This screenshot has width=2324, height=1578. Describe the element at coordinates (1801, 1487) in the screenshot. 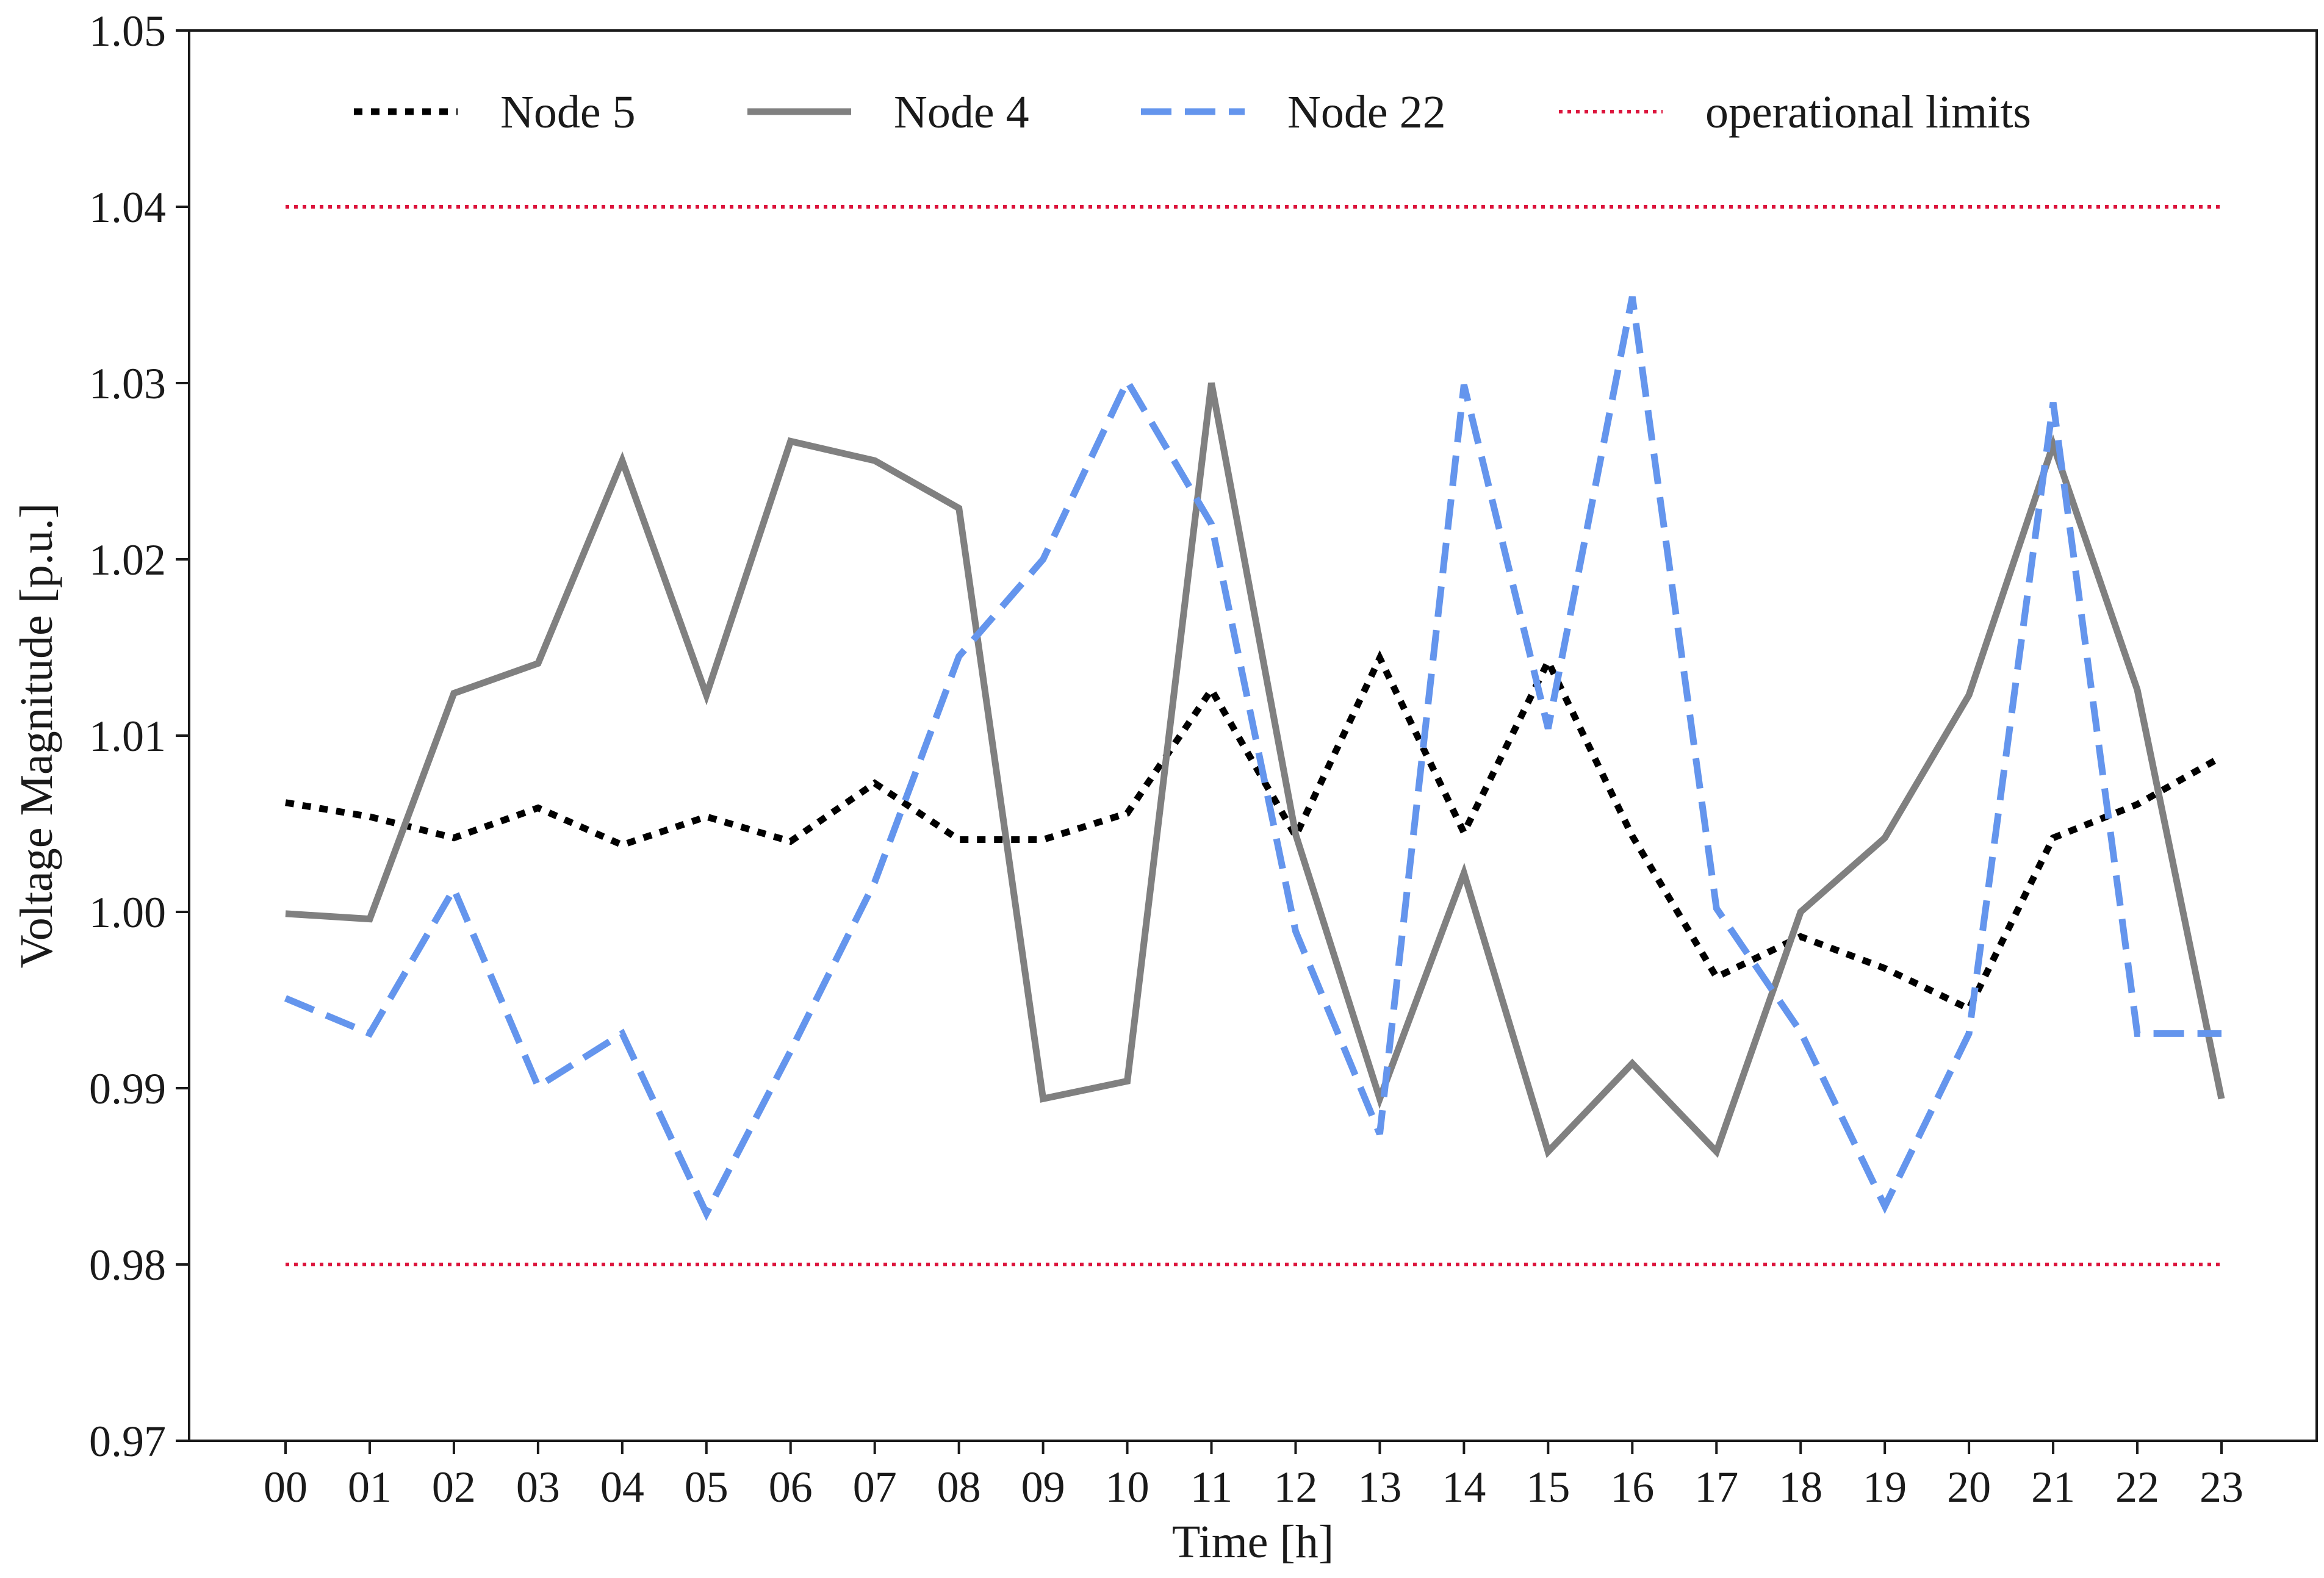

I see `x-tick-label: 18` at that location.